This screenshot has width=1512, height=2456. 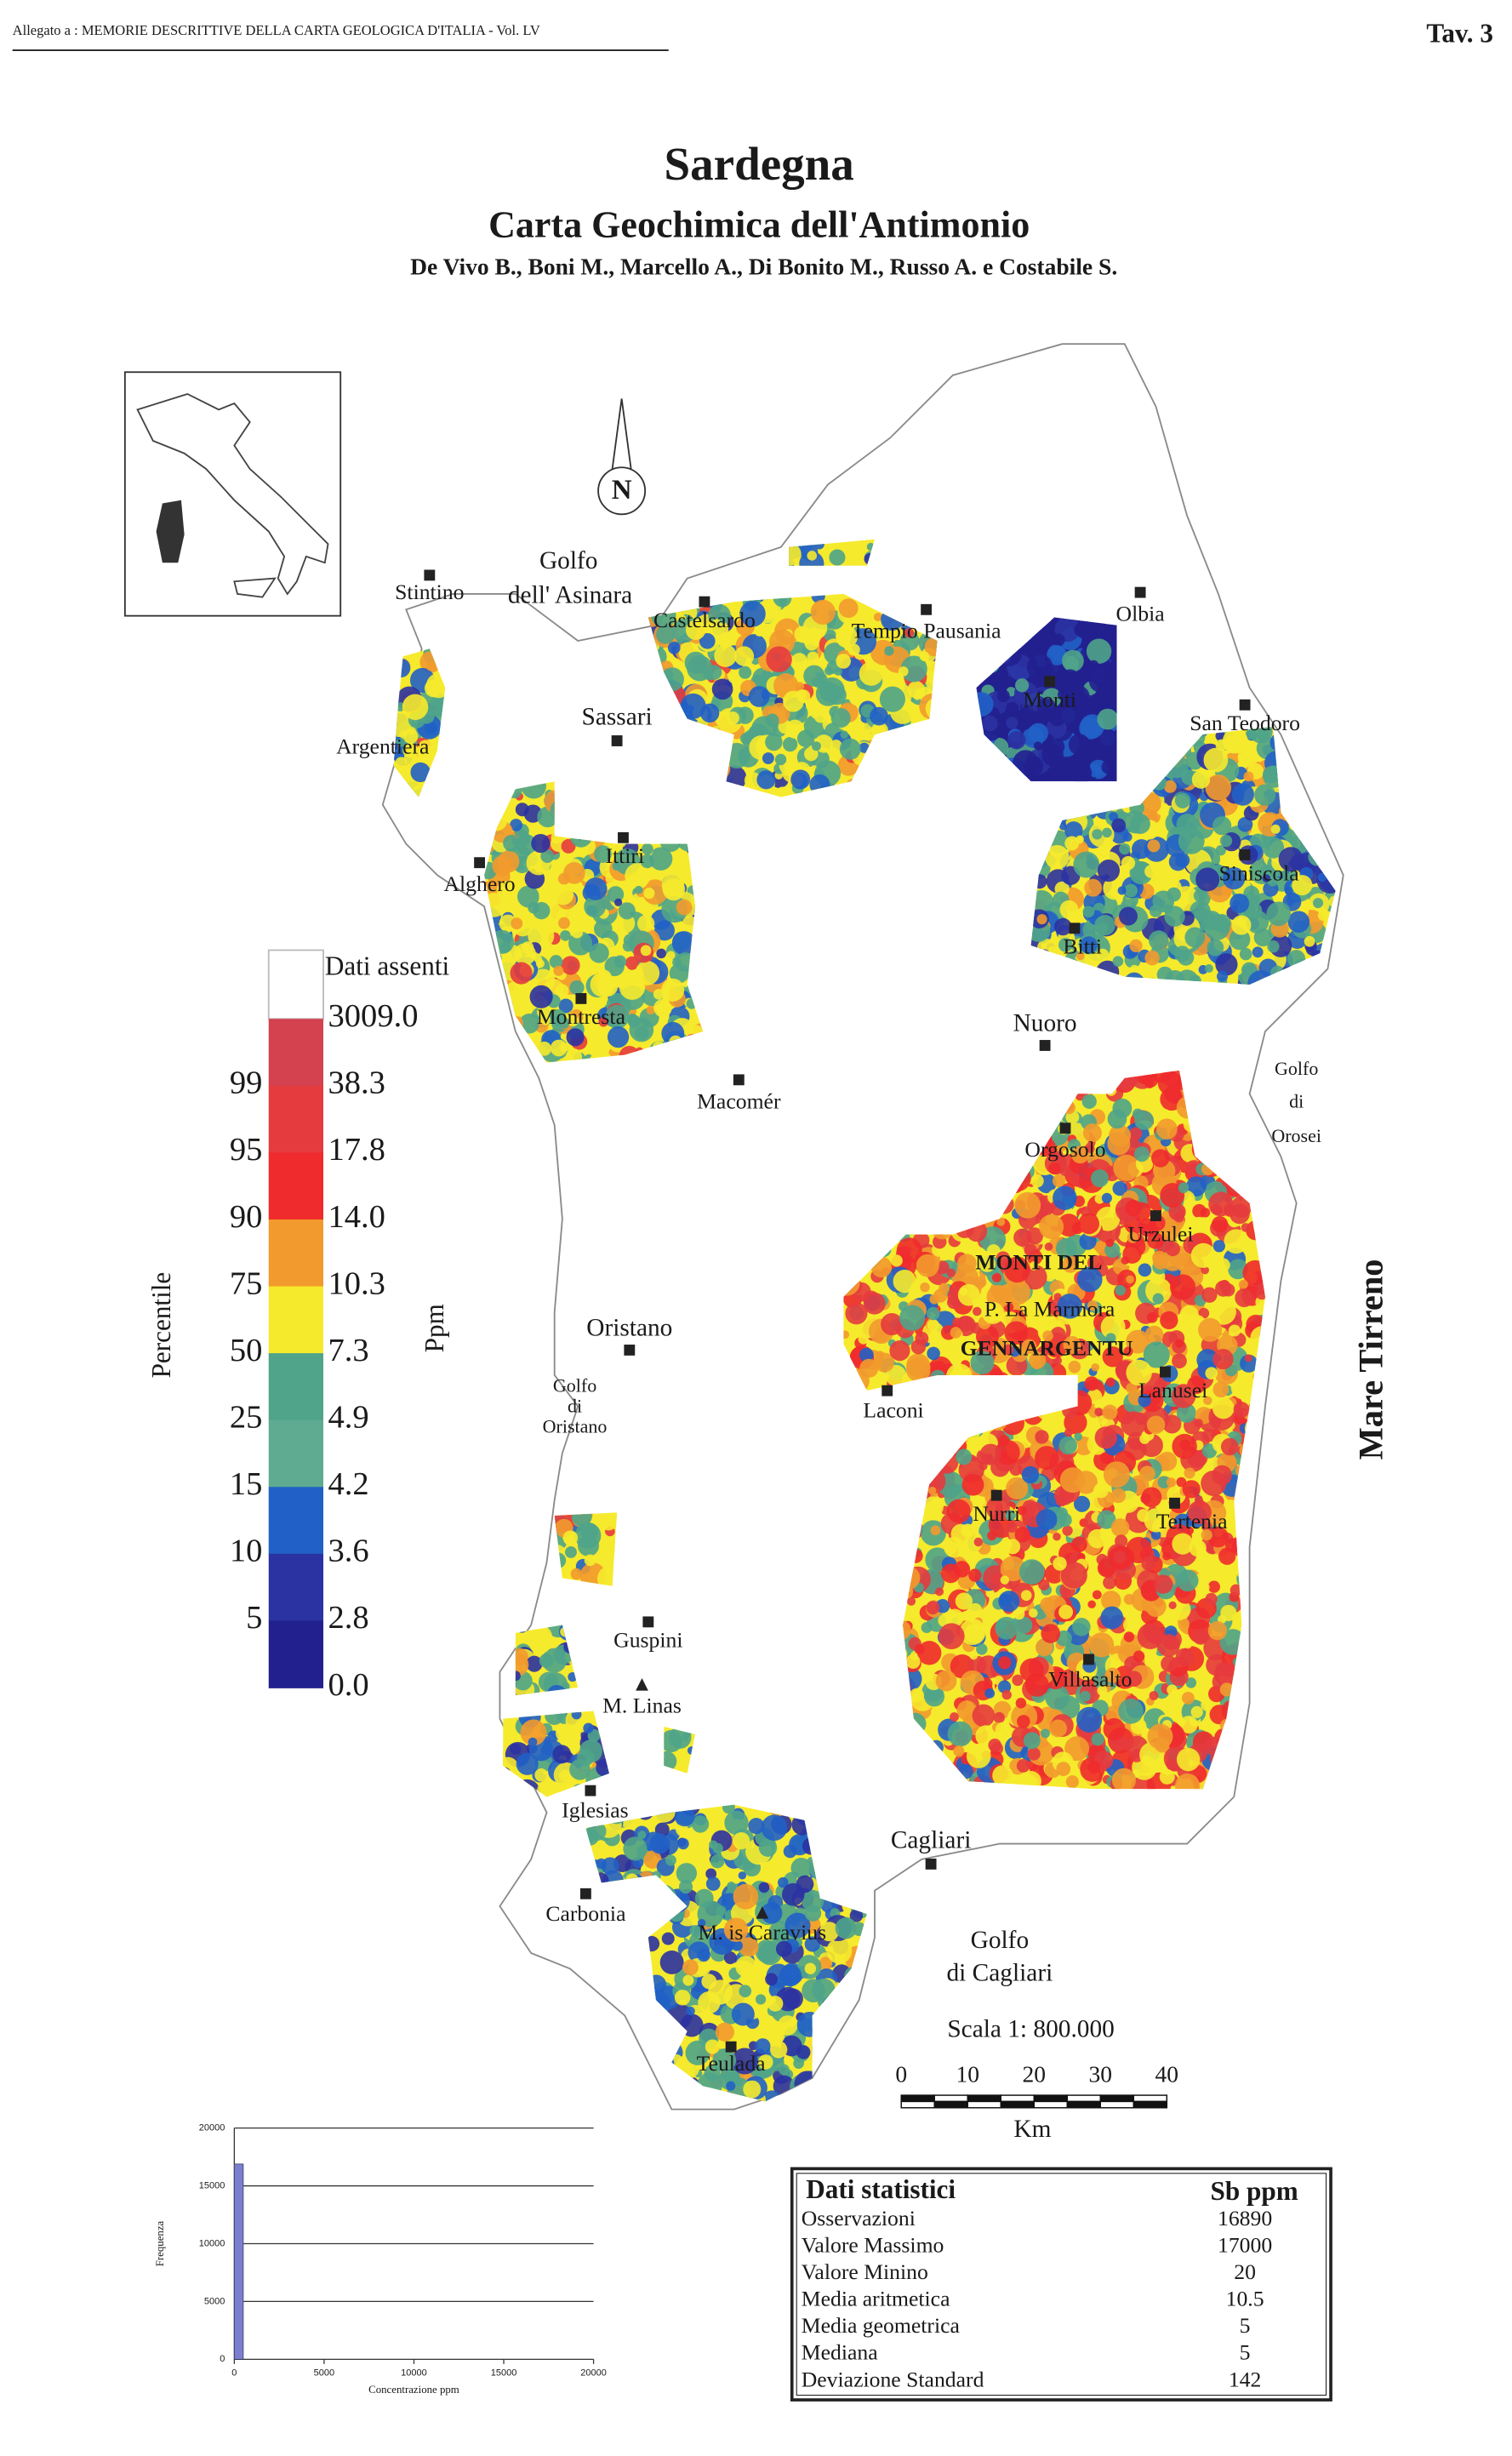 I want to click on place-label: Golfo, so click(x=568, y=560).